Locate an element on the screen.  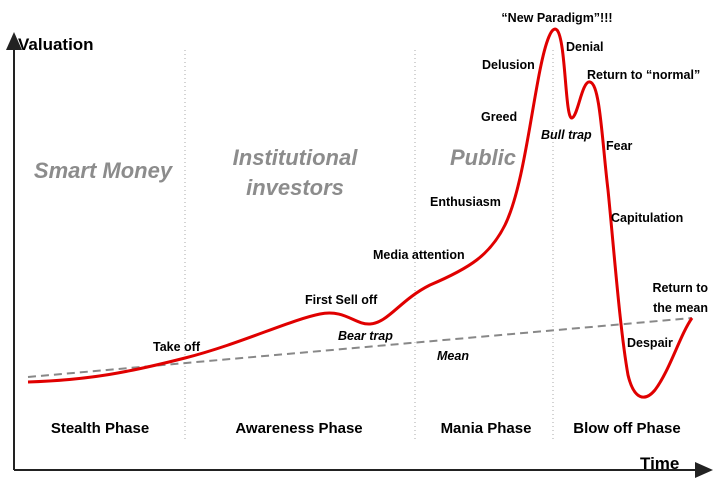
mean-line is located at coordinates (360, 347).